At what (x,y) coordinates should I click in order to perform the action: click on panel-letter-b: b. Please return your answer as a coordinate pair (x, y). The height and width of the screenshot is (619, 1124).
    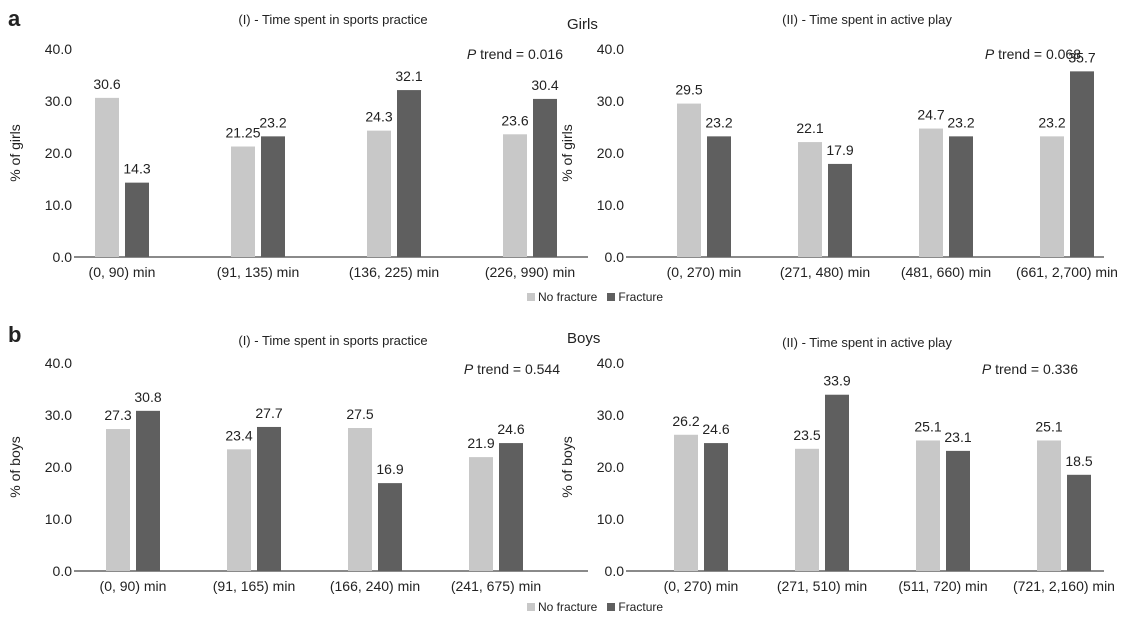
    Looking at the image, I should click on (15, 334).